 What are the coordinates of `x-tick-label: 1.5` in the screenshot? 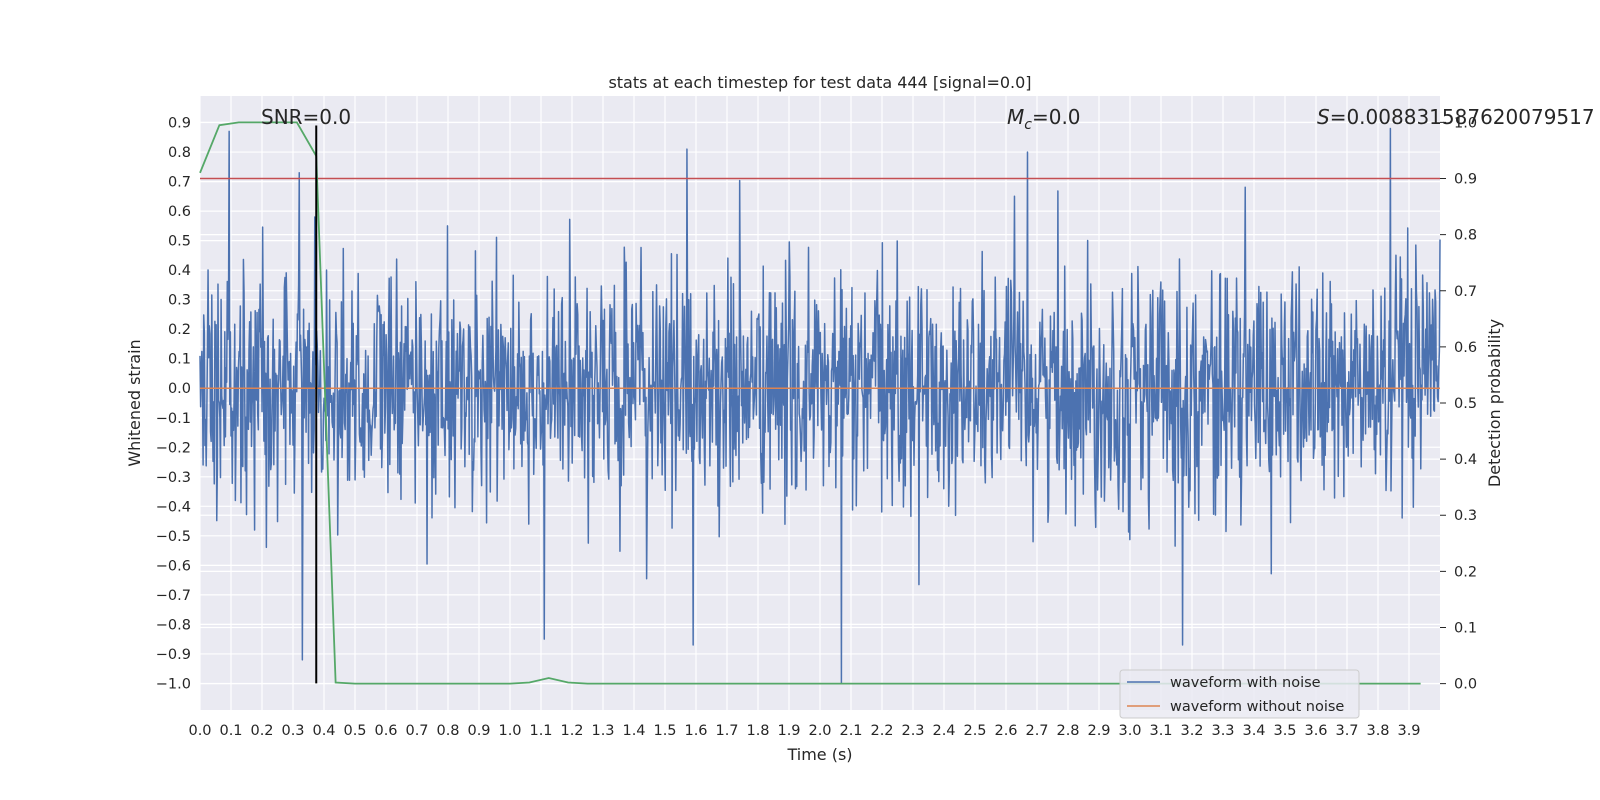 It's located at (664, 731).